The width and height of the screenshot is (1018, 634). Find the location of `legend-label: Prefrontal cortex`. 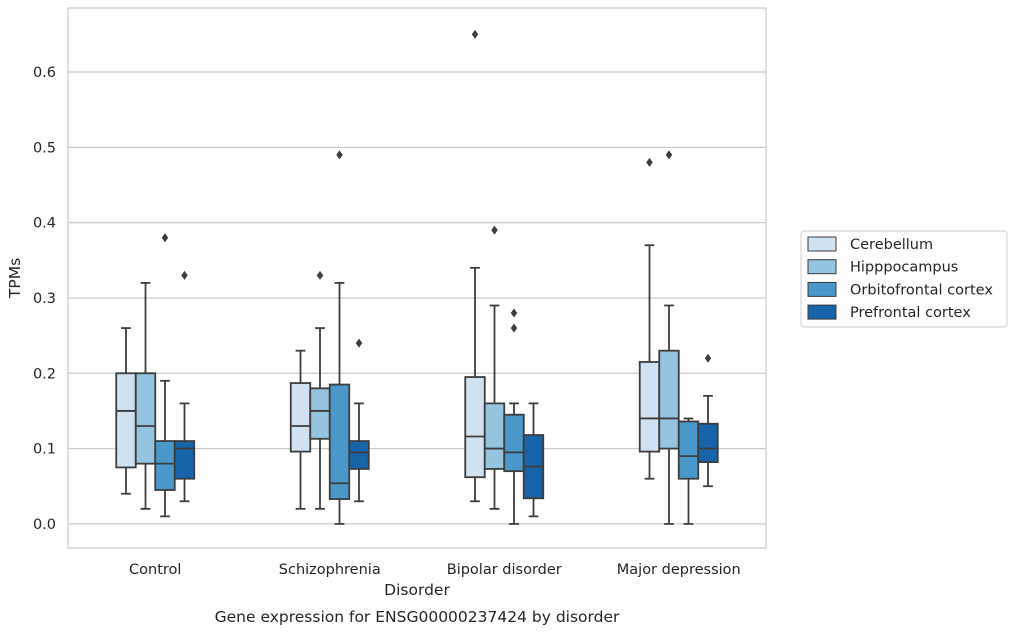

legend-label: Prefrontal cortex is located at coordinates (910, 313).